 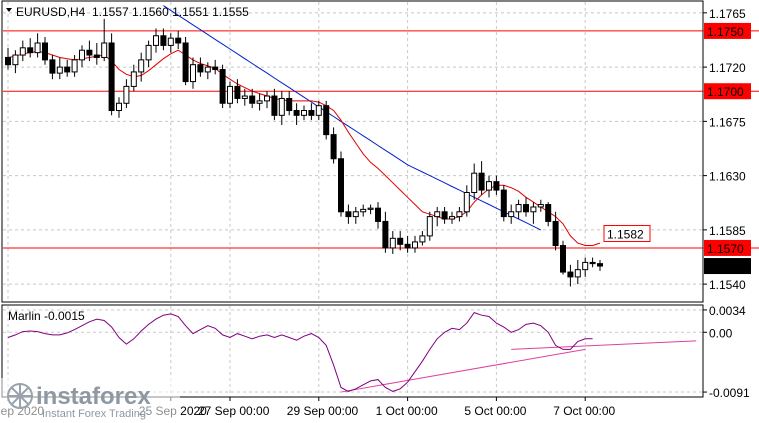 I want to click on symbol-label: EURUSD,H4, so click(x=51, y=12).